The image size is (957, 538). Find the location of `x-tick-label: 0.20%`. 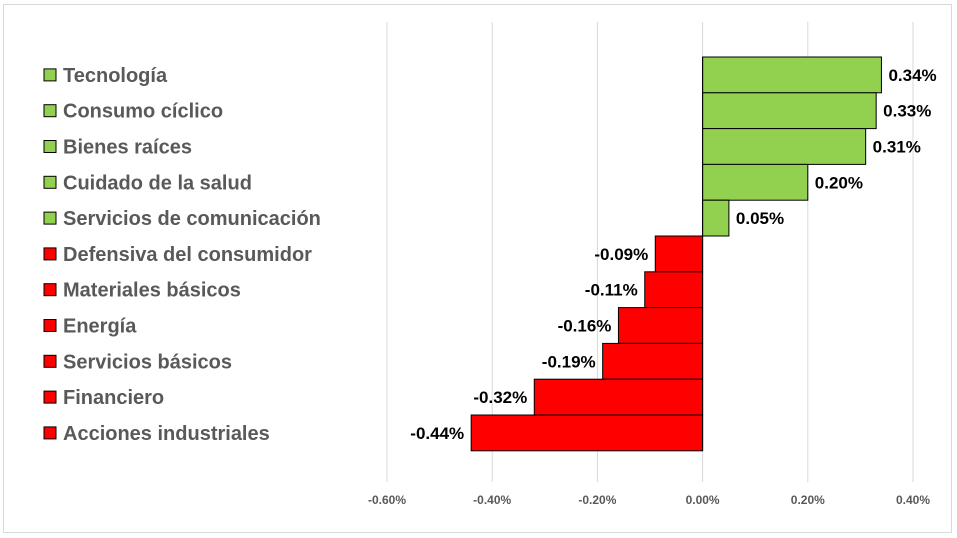

x-tick-label: 0.20% is located at coordinates (808, 500).